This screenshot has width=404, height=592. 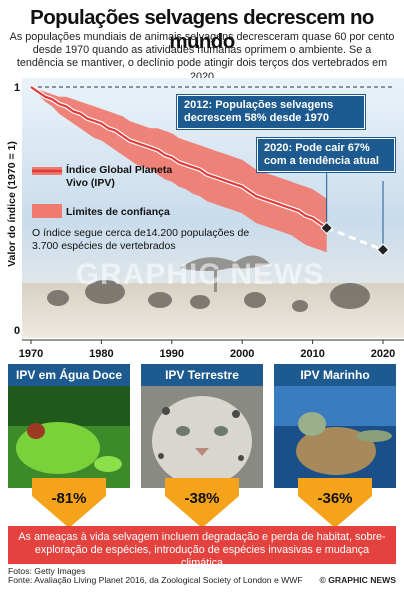 What do you see at coordinates (225, 263) in the screenshot?
I see `distant-tree` at bounding box center [225, 263].